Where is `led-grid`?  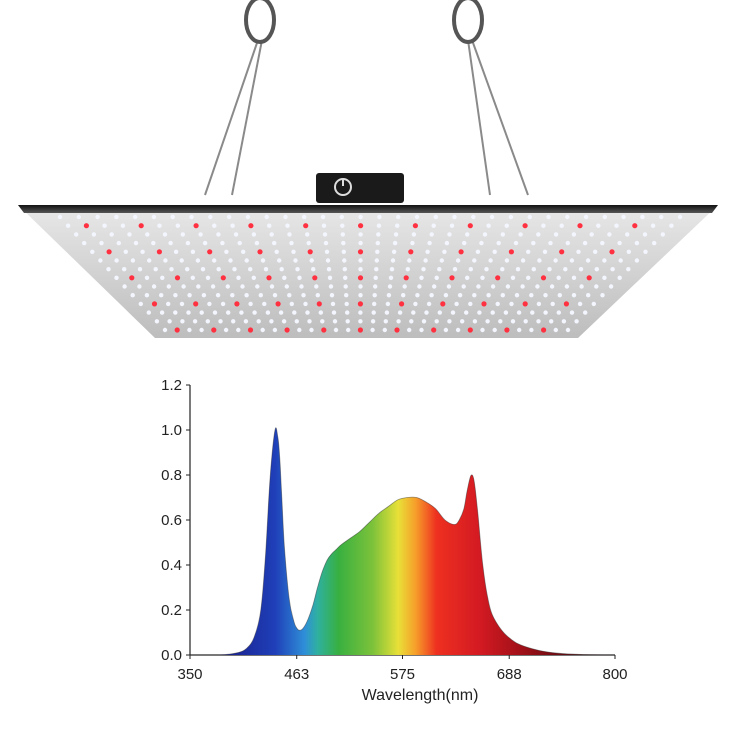 led-grid is located at coordinates (370, 273).